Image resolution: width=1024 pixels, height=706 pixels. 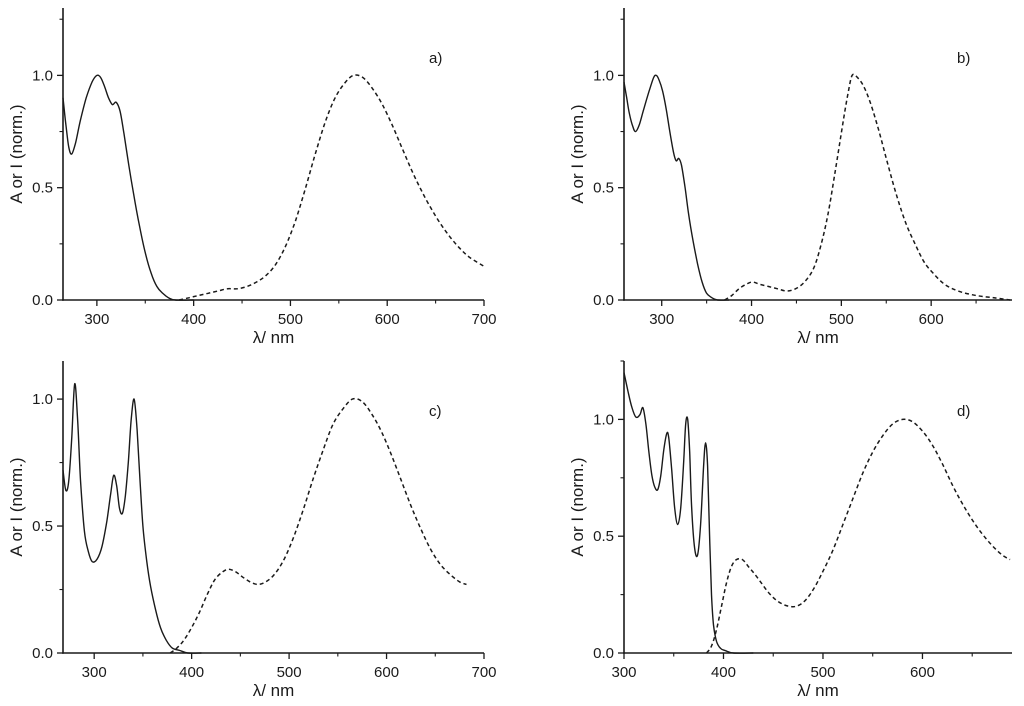 I want to click on panel-letter: b), so click(x=964, y=58).